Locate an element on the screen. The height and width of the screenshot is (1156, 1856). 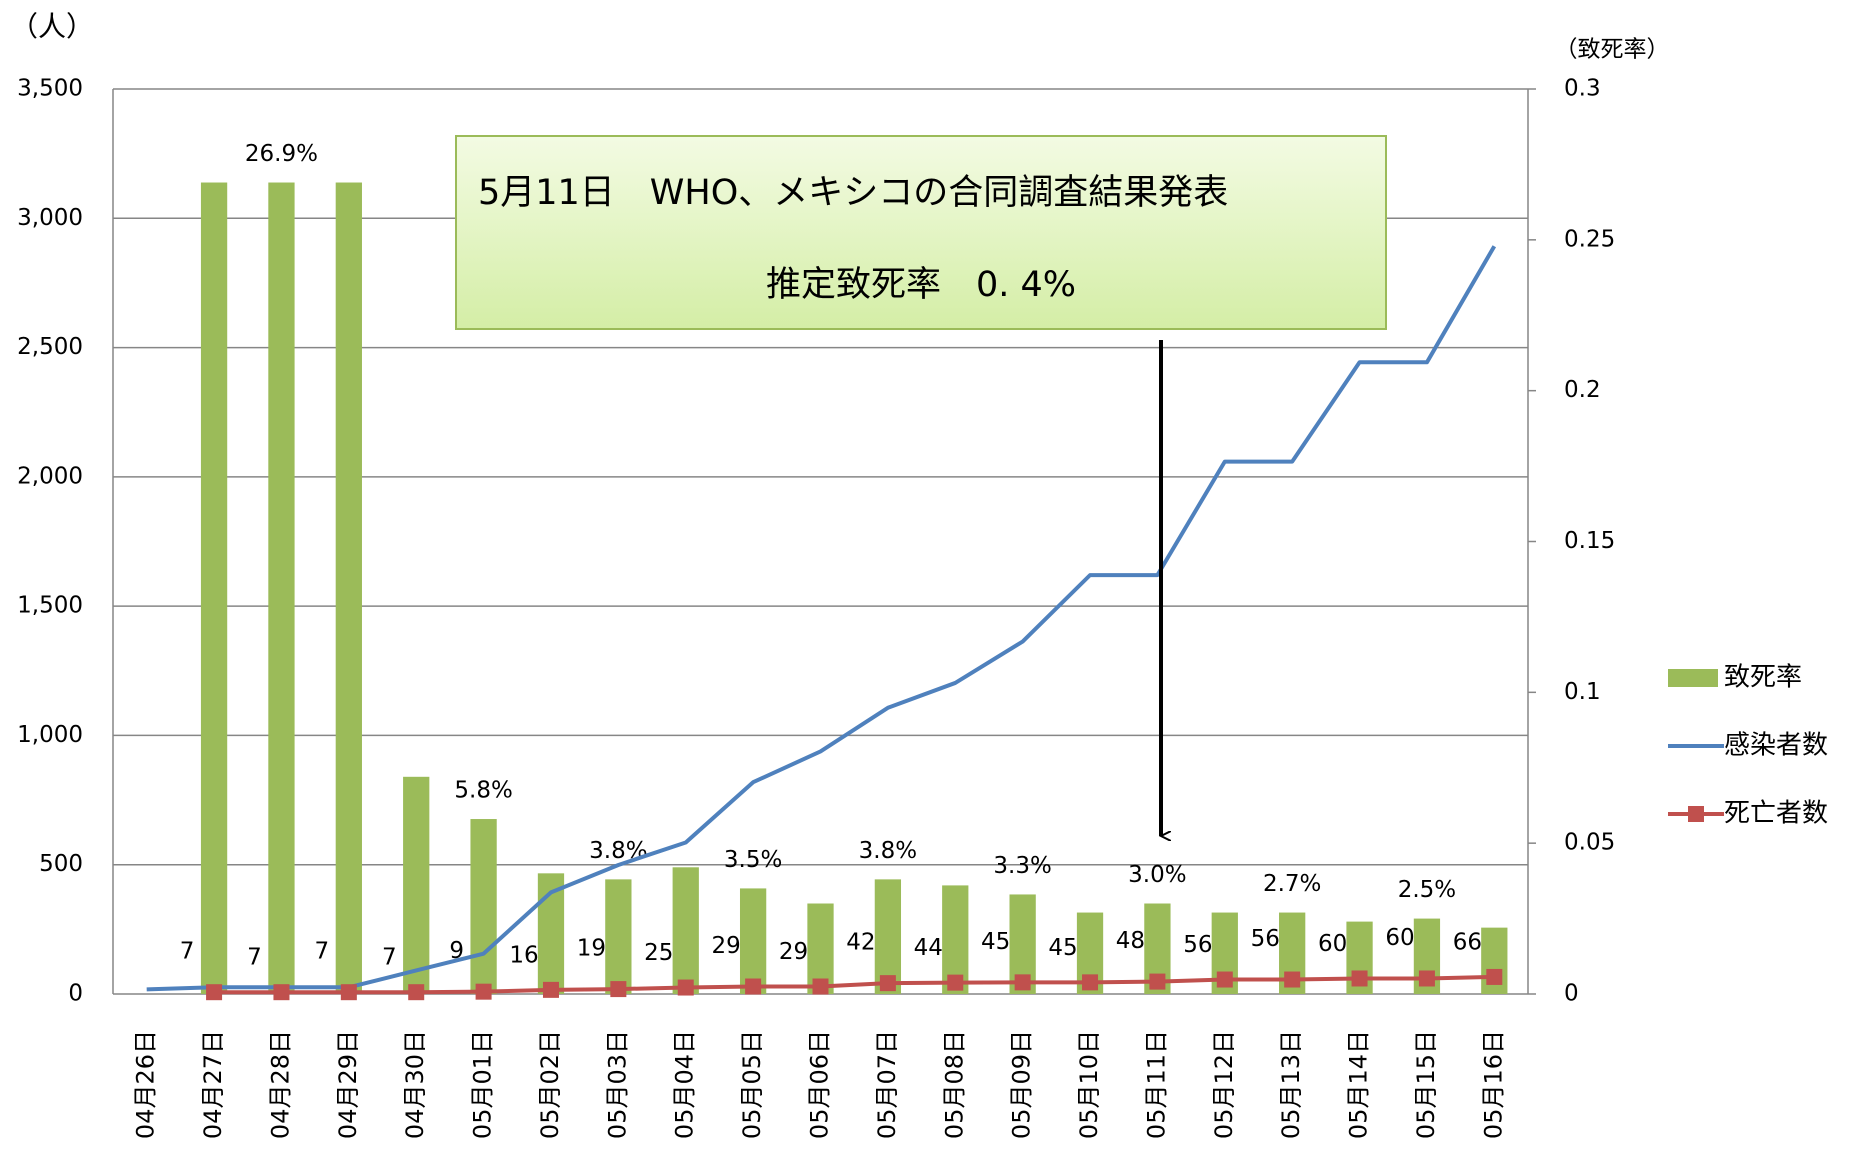
line-value-label: 42 is located at coordinates (860, 943).